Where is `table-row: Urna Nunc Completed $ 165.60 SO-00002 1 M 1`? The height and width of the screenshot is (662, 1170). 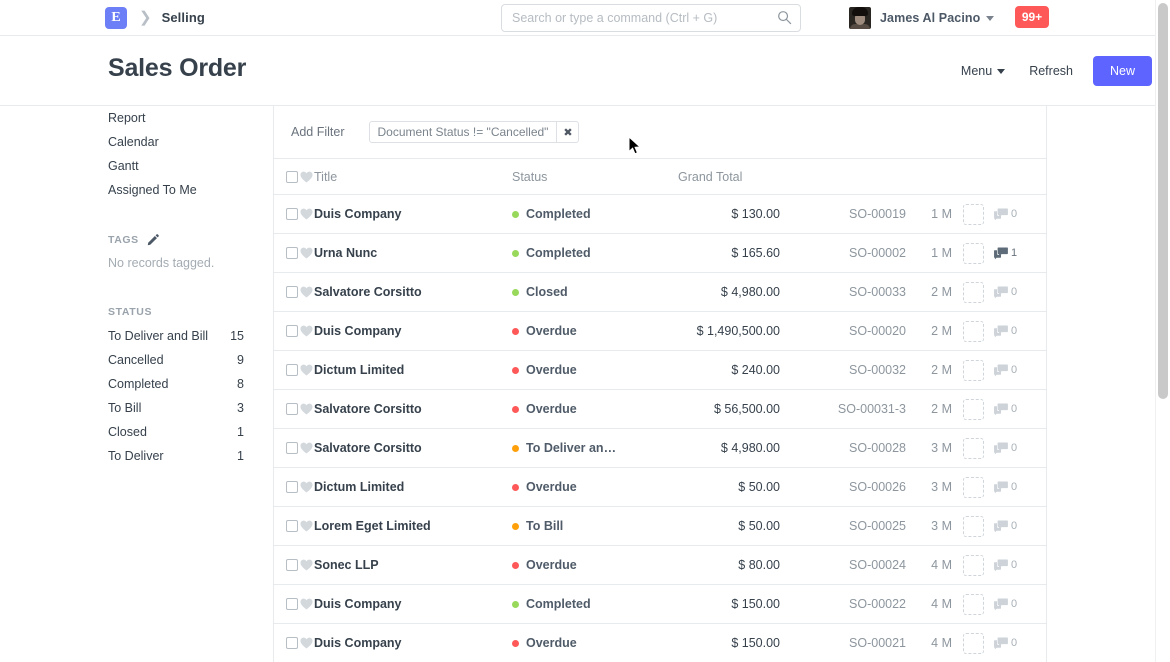
table-row: Urna Nunc Completed $ 165.60 SO-00002 1 M 1 is located at coordinates (660, 253).